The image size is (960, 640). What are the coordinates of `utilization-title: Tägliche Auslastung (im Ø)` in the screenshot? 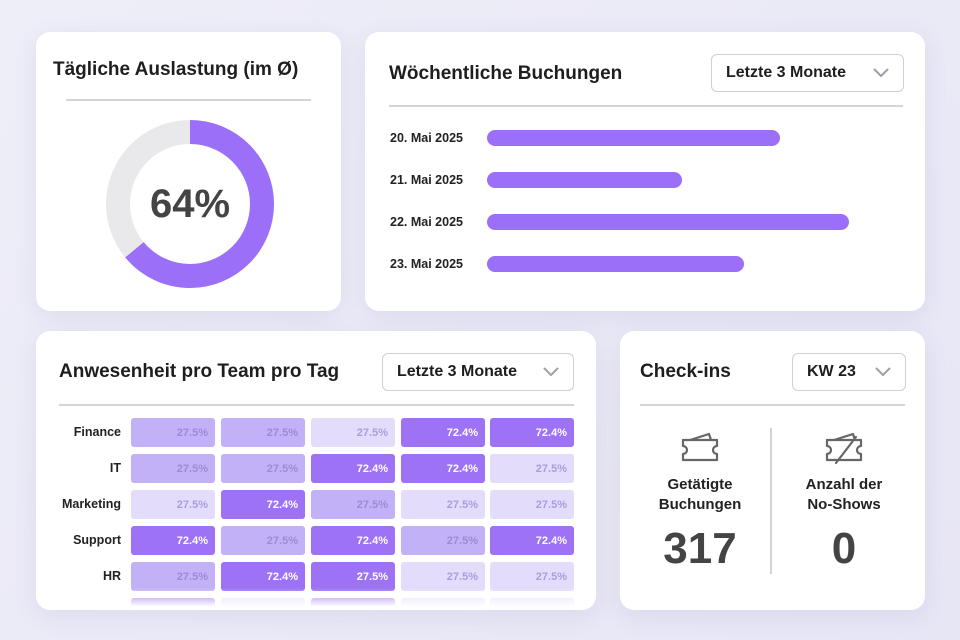 It's located at (176, 69).